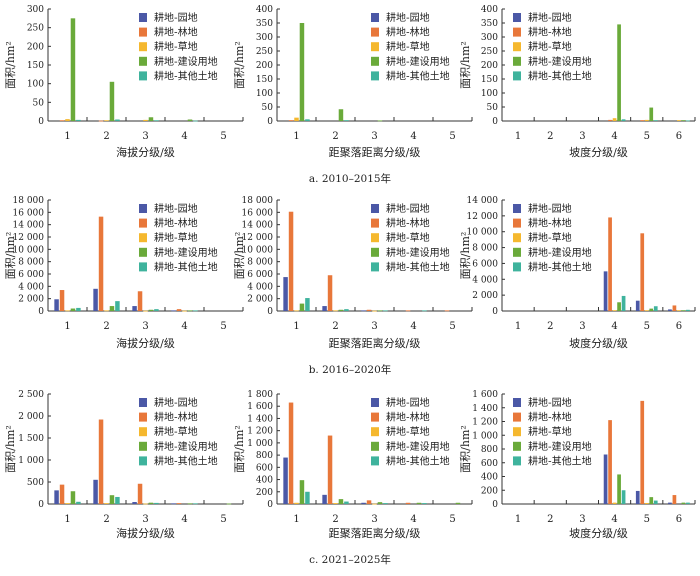 The image size is (700, 576). What do you see at coordinates (258, 201) in the screenshot?
I see `y-tick-label: 18 000` at bounding box center [258, 201].